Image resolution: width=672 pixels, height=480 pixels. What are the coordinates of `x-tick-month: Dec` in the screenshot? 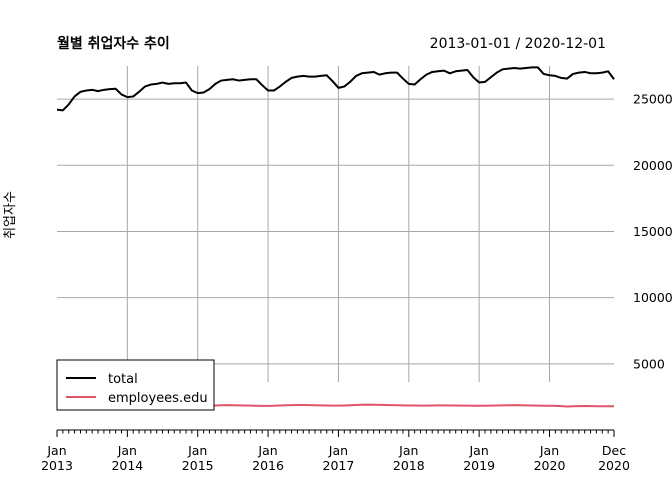 It's located at (614, 450).